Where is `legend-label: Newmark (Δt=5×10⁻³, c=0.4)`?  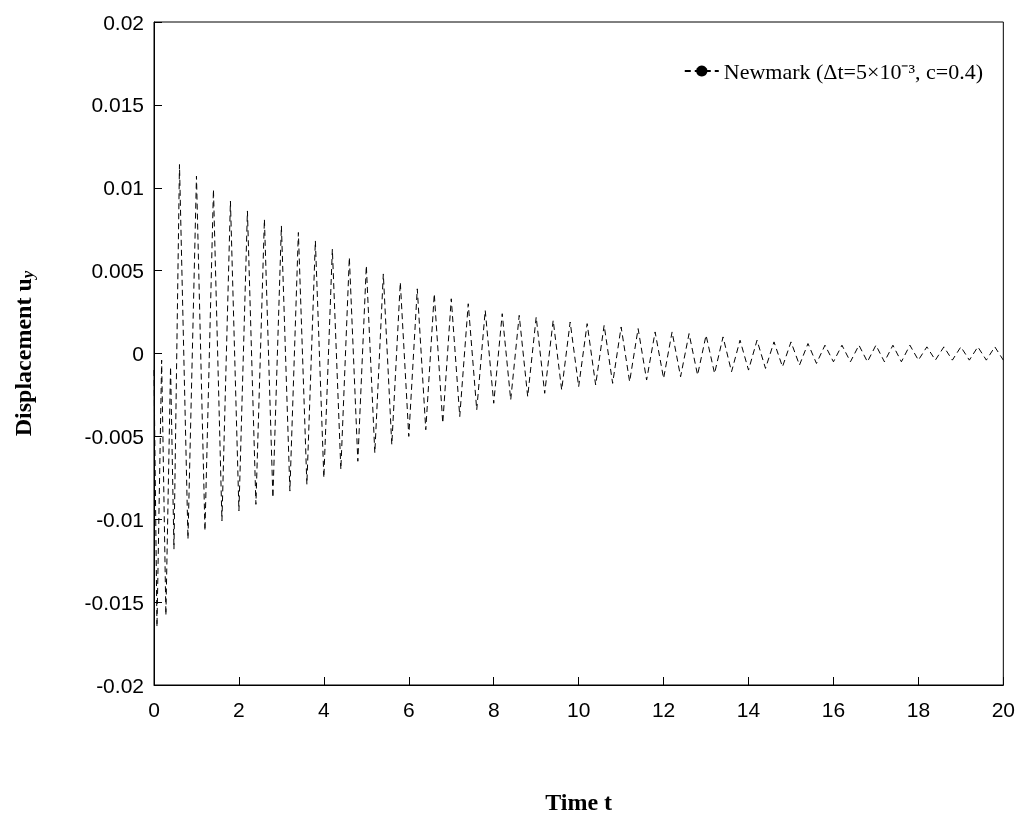 legend-label: Newmark (Δt=5×10⁻³, c=0.4) is located at coordinates (853, 71).